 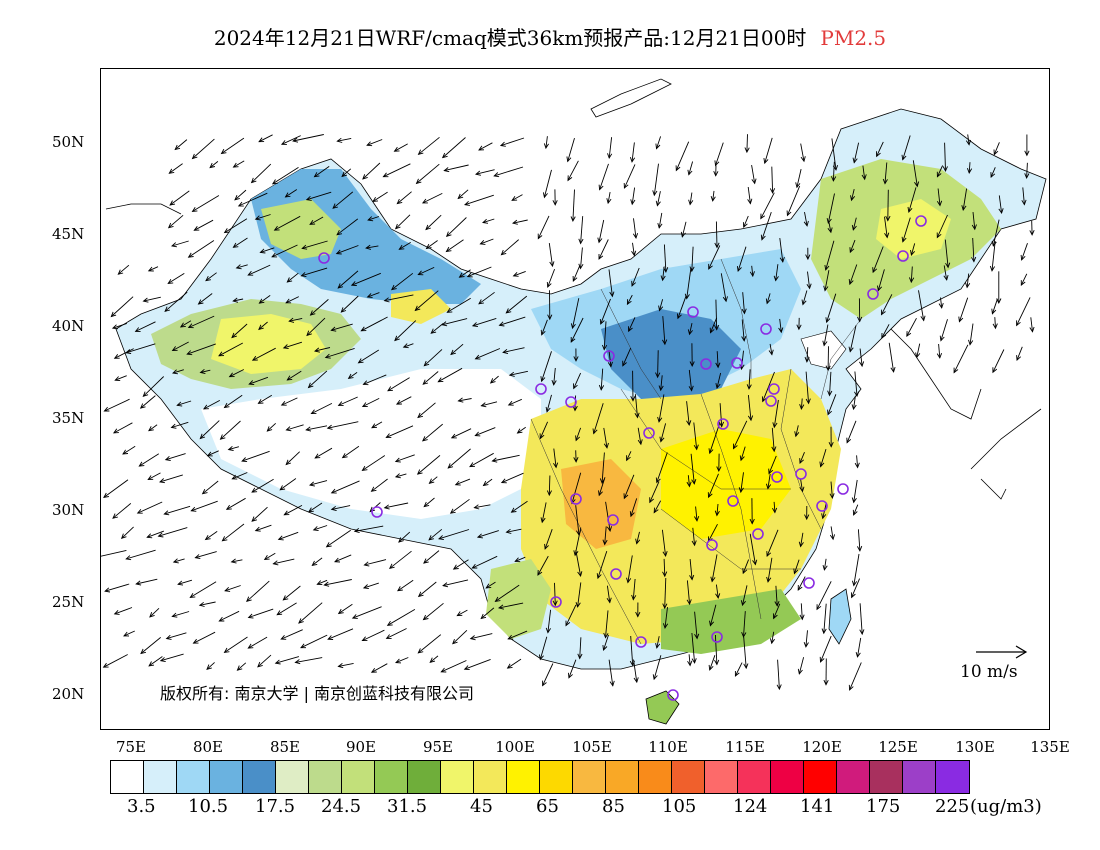 What do you see at coordinates (208, 747) in the screenshot?
I see `lon-tick-80e: 80E` at bounding box center [208, 747].